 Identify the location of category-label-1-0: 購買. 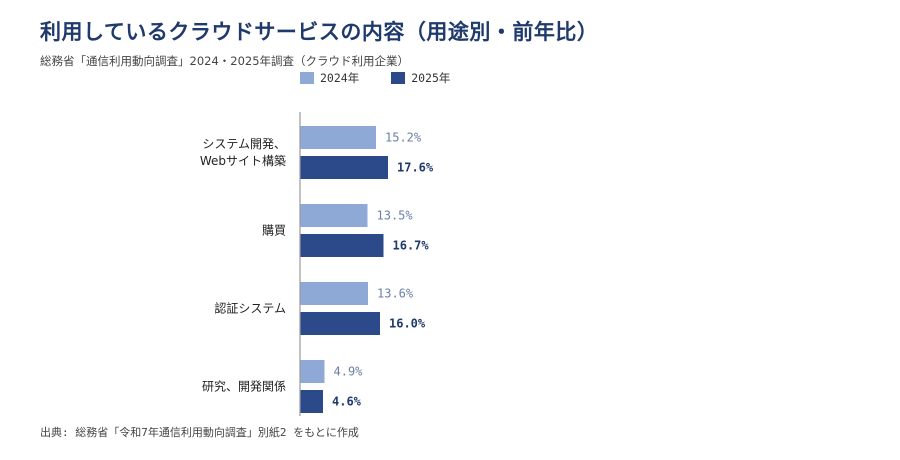
(274, 231).